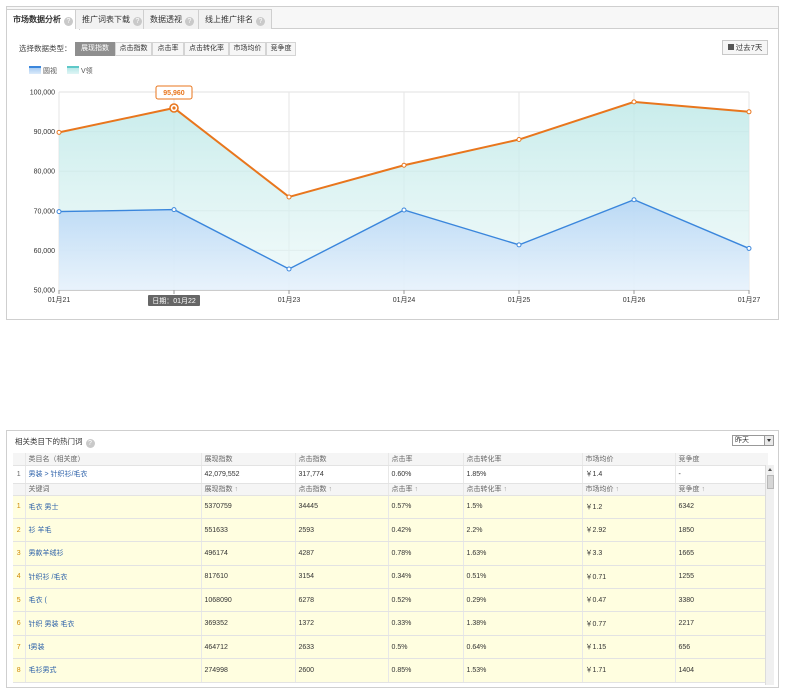 This screenshot has height=695, width=787. Describe the element at coordinates (19, 577) in the screenshot. I see `row-index: 4` at that location.